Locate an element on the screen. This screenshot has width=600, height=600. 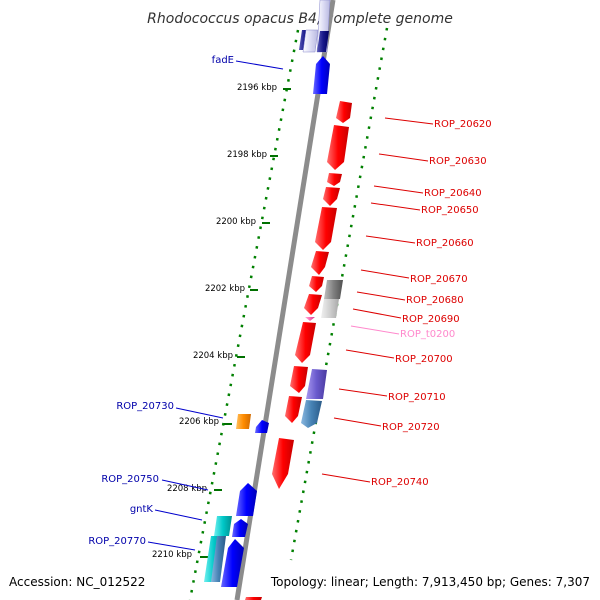
gene-label: ROP_20720 is located at coordinates (411, 427).